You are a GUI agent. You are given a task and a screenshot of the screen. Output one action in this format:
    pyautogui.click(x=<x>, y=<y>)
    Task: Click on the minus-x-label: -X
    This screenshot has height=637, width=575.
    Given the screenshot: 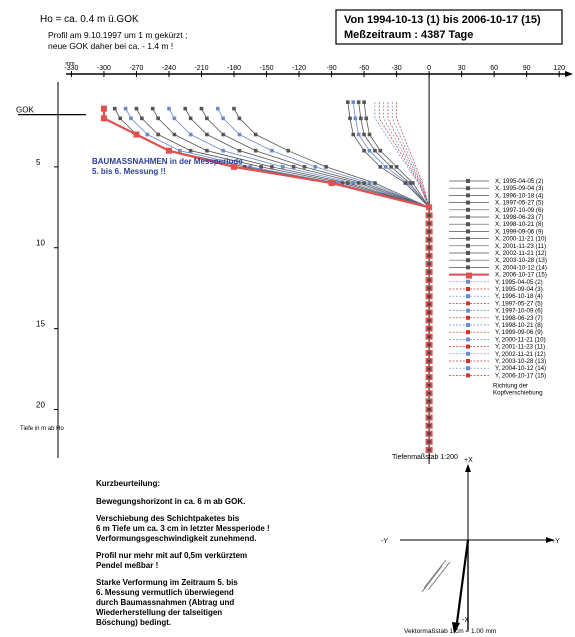 What is the action you would take?
    pyautogui.click(x=465, y=620)
    